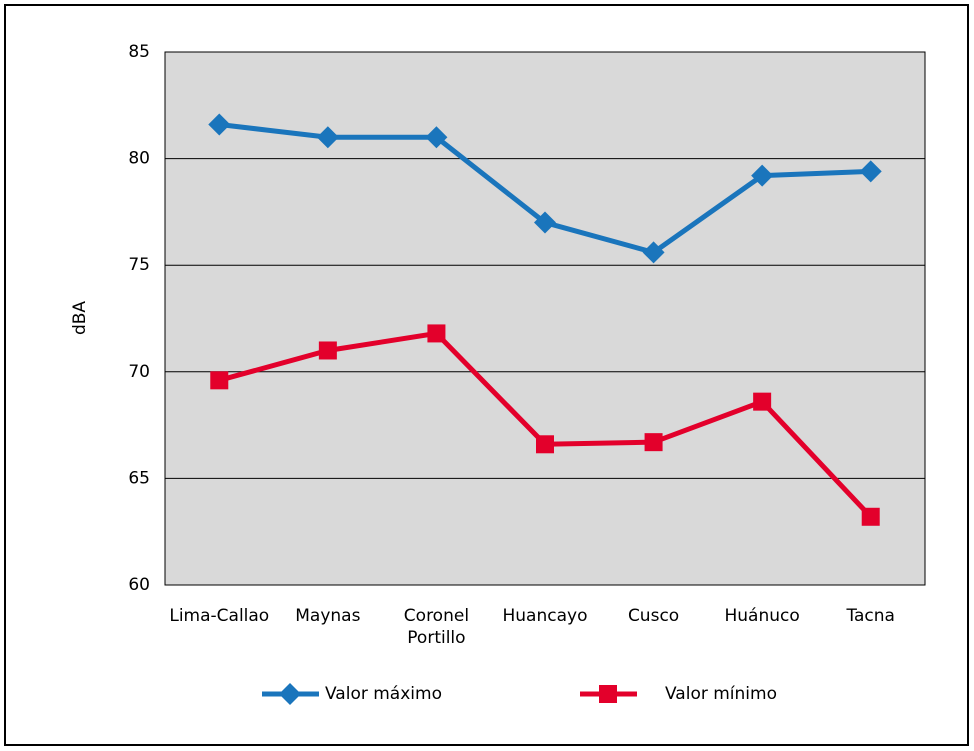 This screenshot has height=751, width=974. I want to click on y-tick-label: 60, so click(139, 585).